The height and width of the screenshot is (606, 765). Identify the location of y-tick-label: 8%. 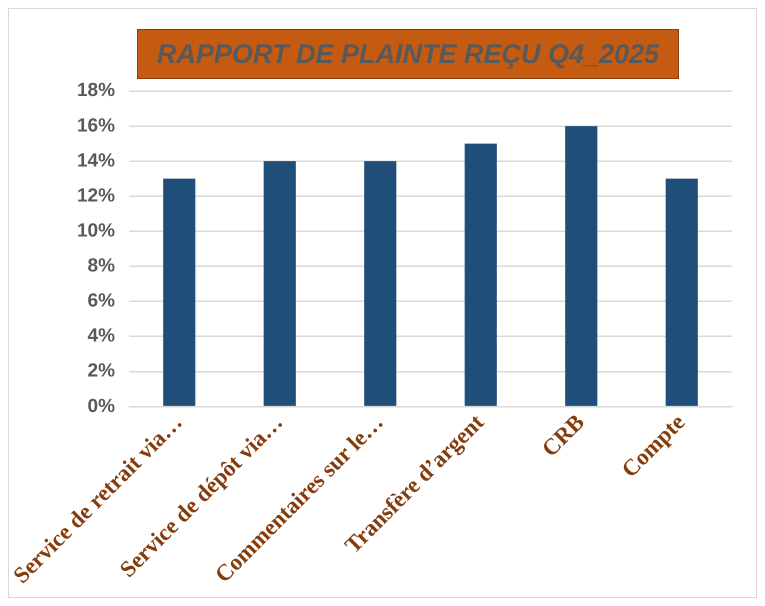
(102, 266).